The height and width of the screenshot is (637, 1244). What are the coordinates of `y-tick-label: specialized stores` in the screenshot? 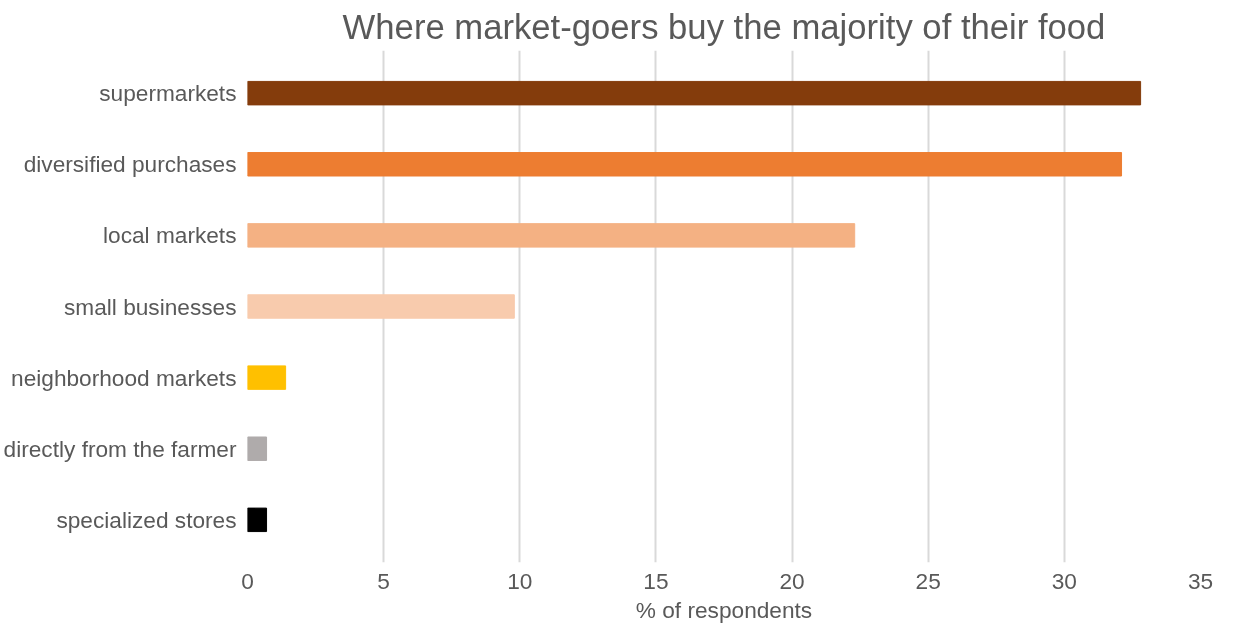 It's located at (146, 519).